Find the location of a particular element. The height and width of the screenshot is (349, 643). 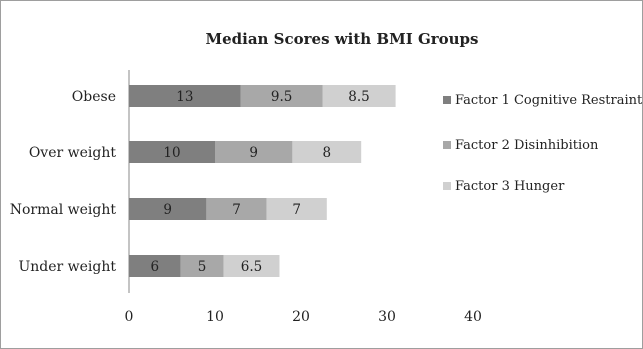

data-label: 8 is located at coordinates (327, 153).